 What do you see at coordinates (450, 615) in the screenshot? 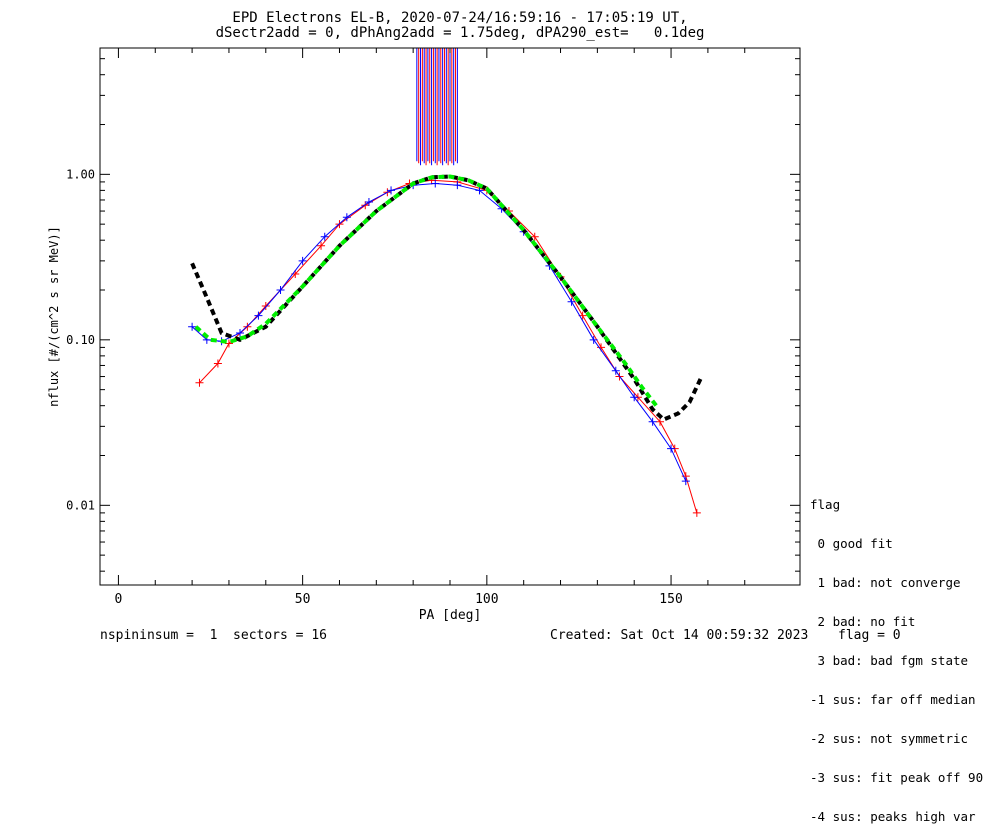
I see `x-axis-label: PA [deg]` at bounding box center [450, 615].